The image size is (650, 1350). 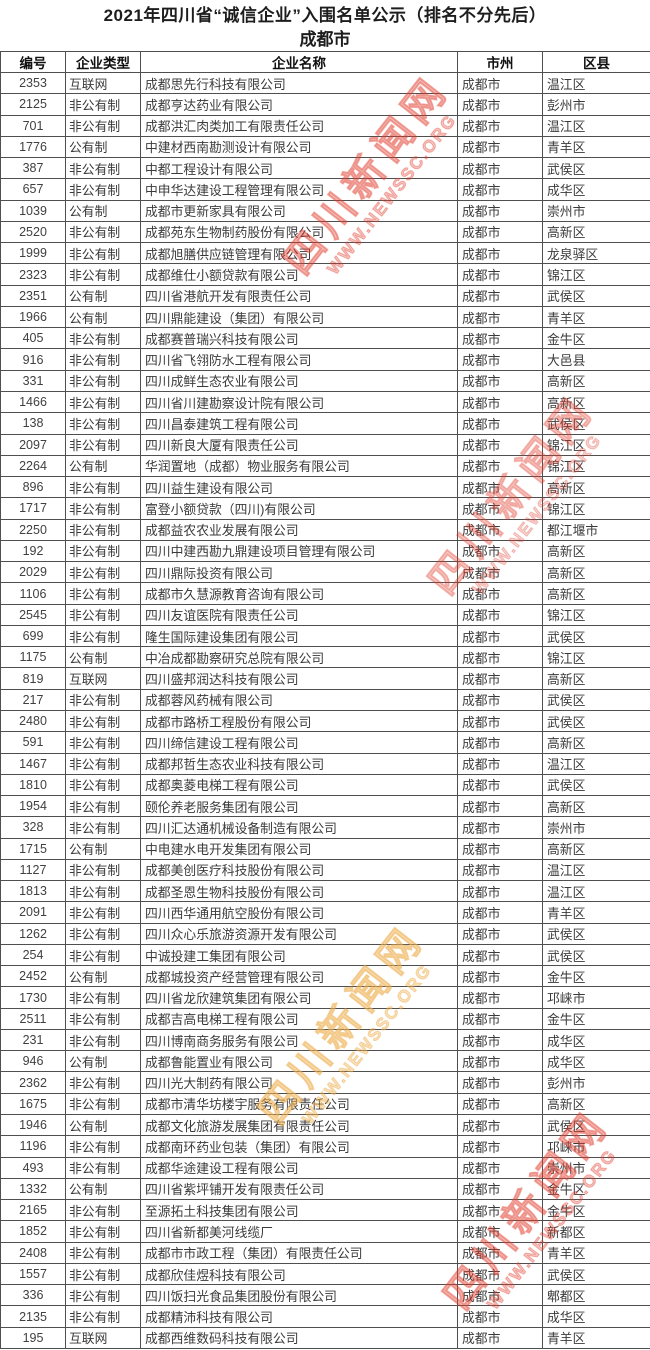 I want to click on cell-name: 成都市久慧源教育咨询有限公司, so click(x=299, y=593).